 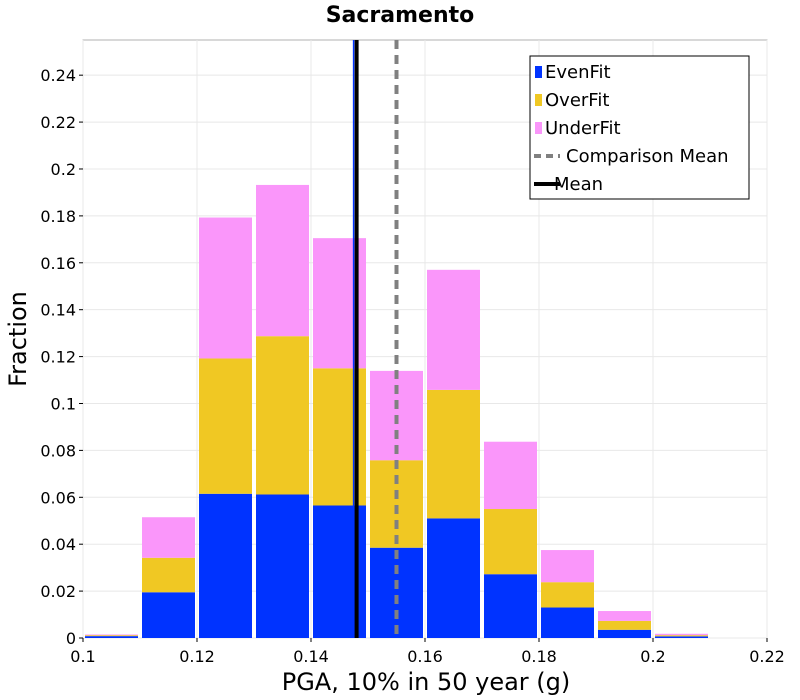 What do you see at coordinates (63, 169) in the screenshot?
I see `y-tick-label: 0.2` at bounding box center [63, 169].